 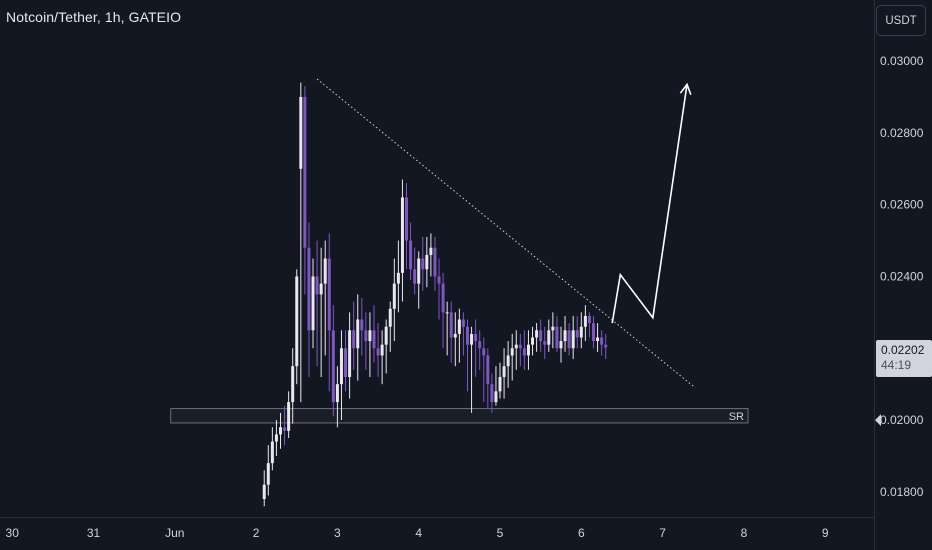 I want to click on support-zone-rect, so click(x=459, y=416).